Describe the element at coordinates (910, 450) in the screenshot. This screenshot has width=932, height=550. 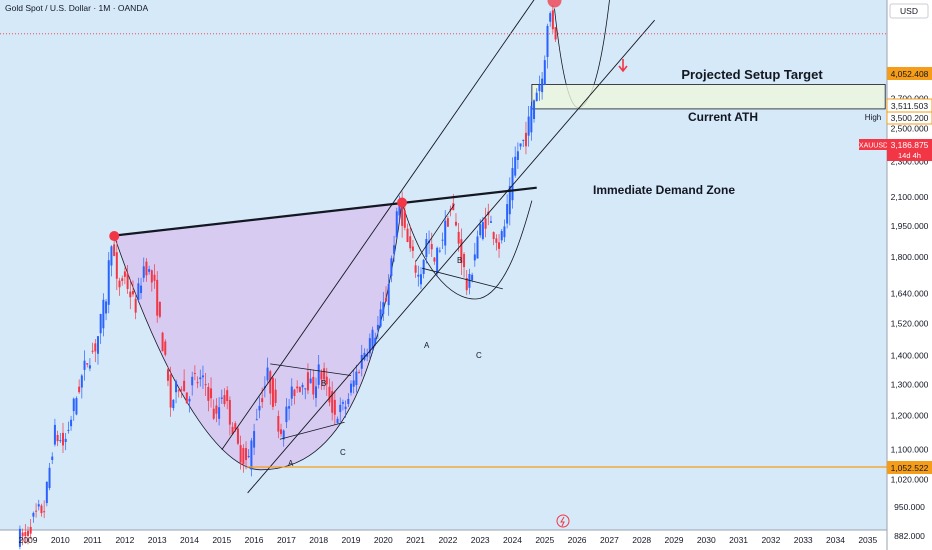
I see `price-tick-label: 1,100.000` at that location.